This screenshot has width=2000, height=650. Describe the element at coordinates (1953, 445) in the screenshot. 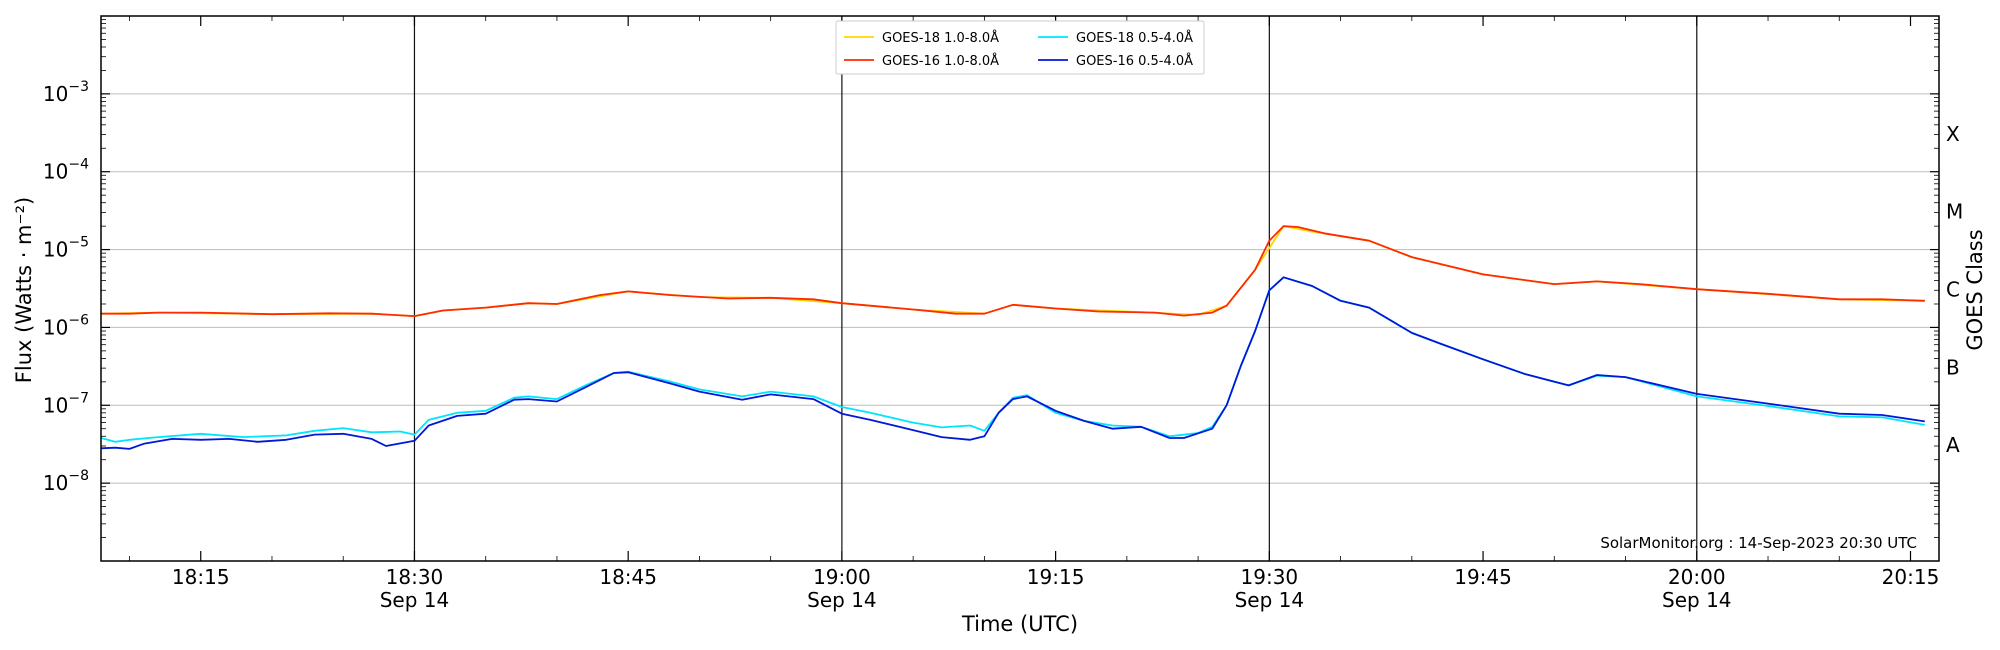

I see `goes-class-a: A` at that location.